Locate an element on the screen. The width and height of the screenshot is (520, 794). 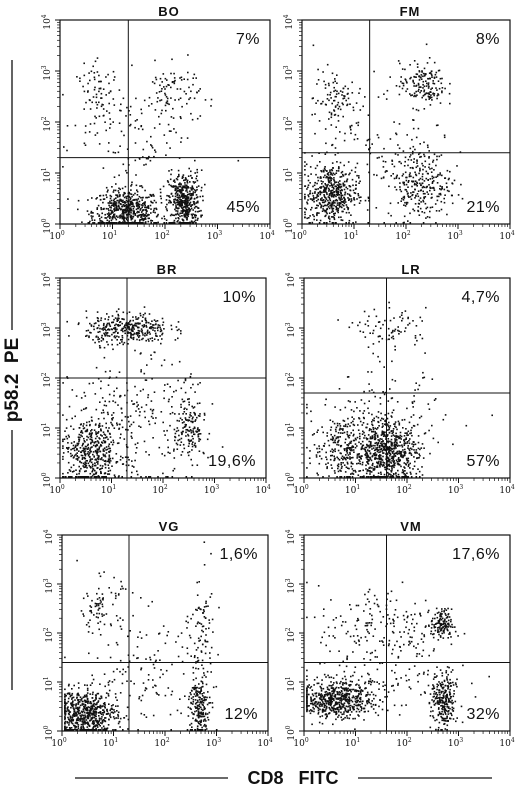
plot-frame is located at coordinates (165, 122).